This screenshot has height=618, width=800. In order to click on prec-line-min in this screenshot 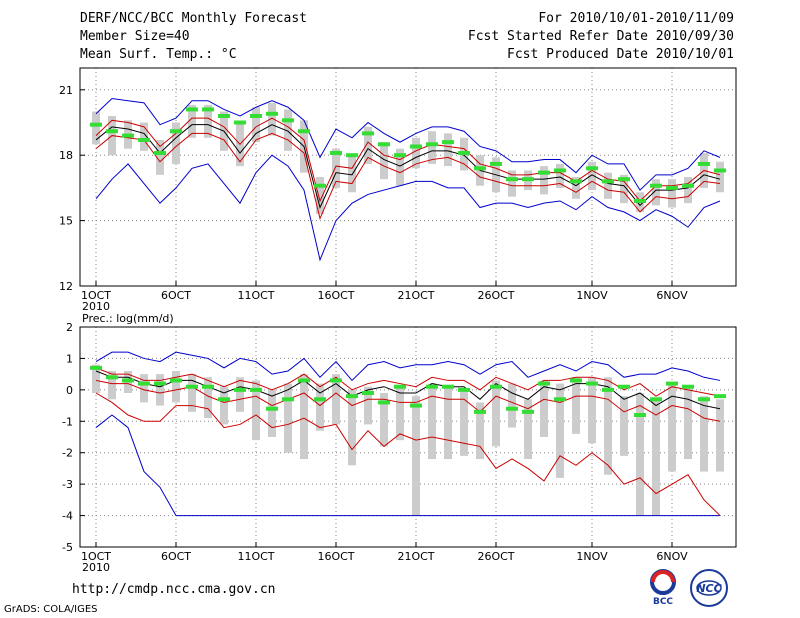, I will do `click(407, 465)`.